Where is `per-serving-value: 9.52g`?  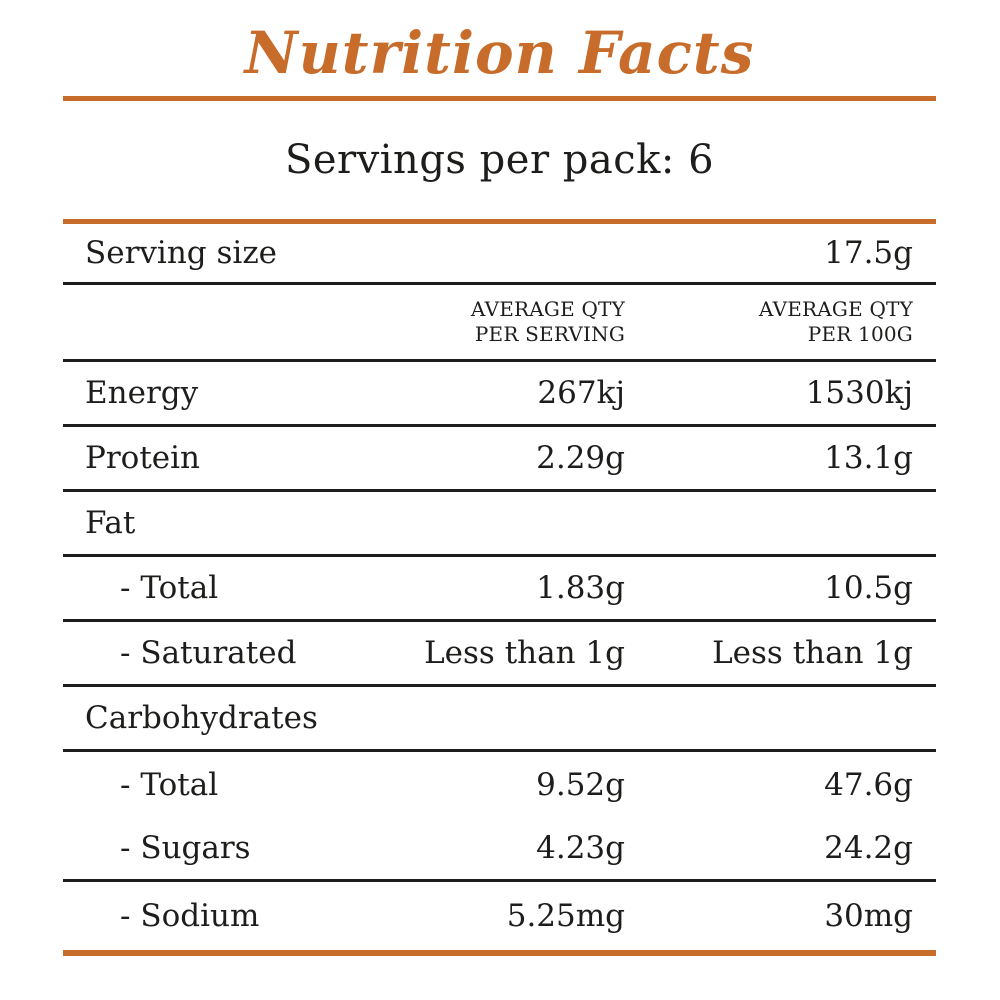 per-serving-value: 9.52g is located at coordinates (580, 784).